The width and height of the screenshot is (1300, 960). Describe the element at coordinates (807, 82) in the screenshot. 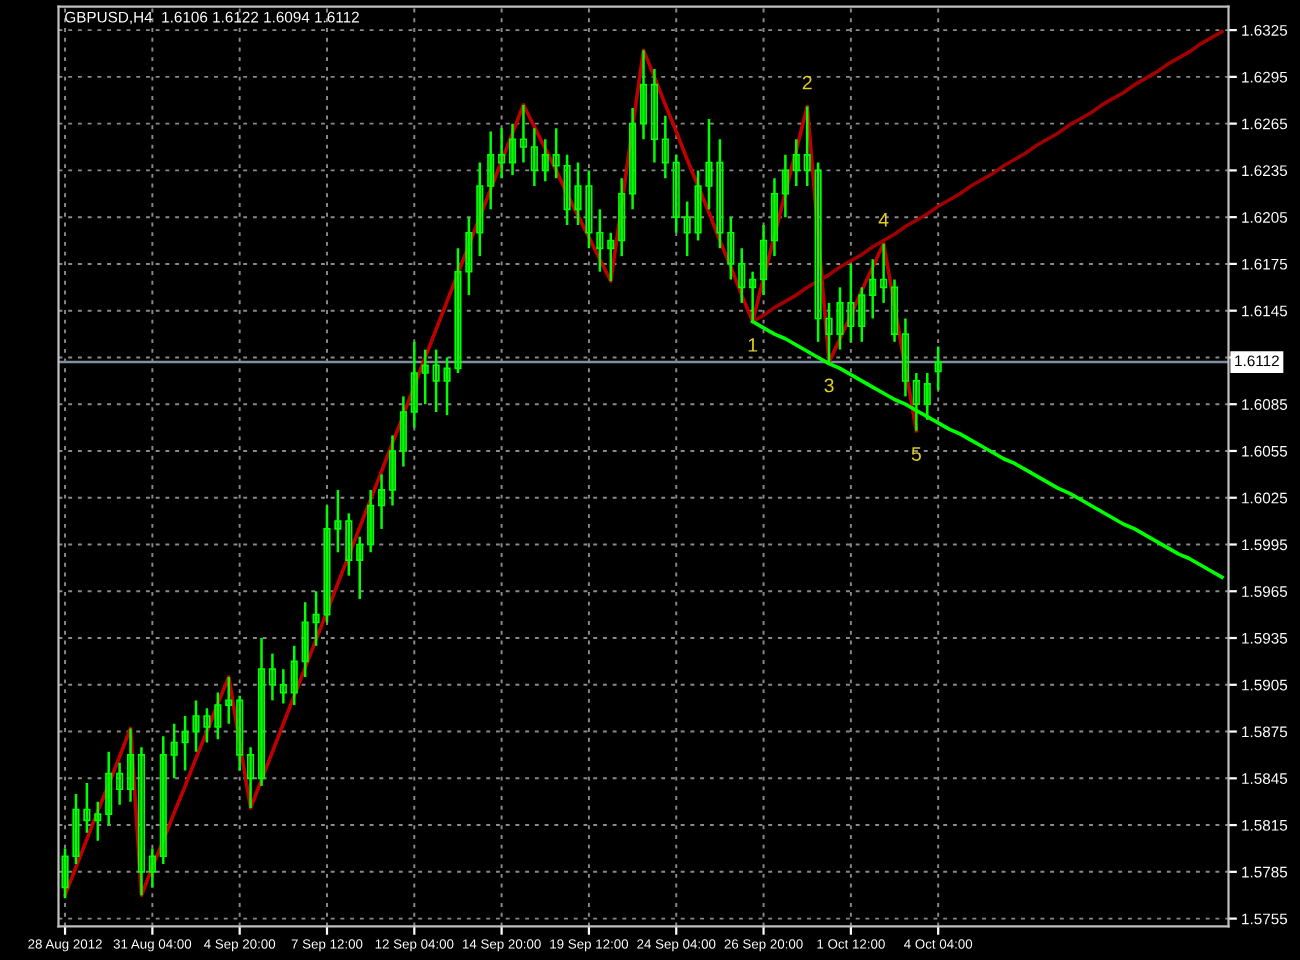

I see `annotation: 2` at that location.